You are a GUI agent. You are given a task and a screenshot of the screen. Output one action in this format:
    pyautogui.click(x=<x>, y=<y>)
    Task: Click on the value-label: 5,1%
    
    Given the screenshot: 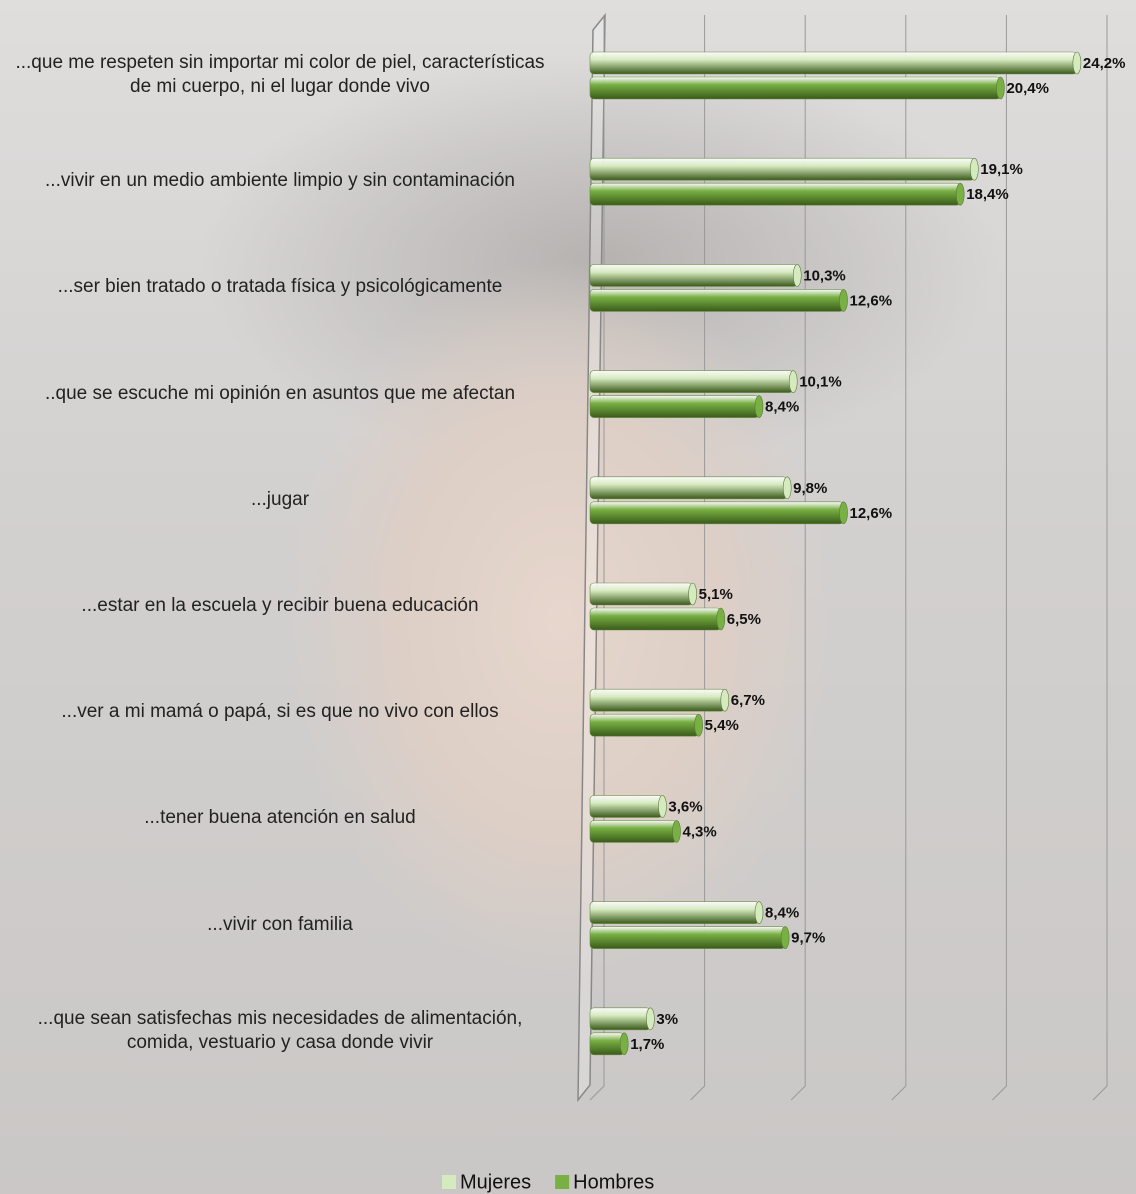 What is the action you would take?
    pyautogui.click(x=716, y=594)
    